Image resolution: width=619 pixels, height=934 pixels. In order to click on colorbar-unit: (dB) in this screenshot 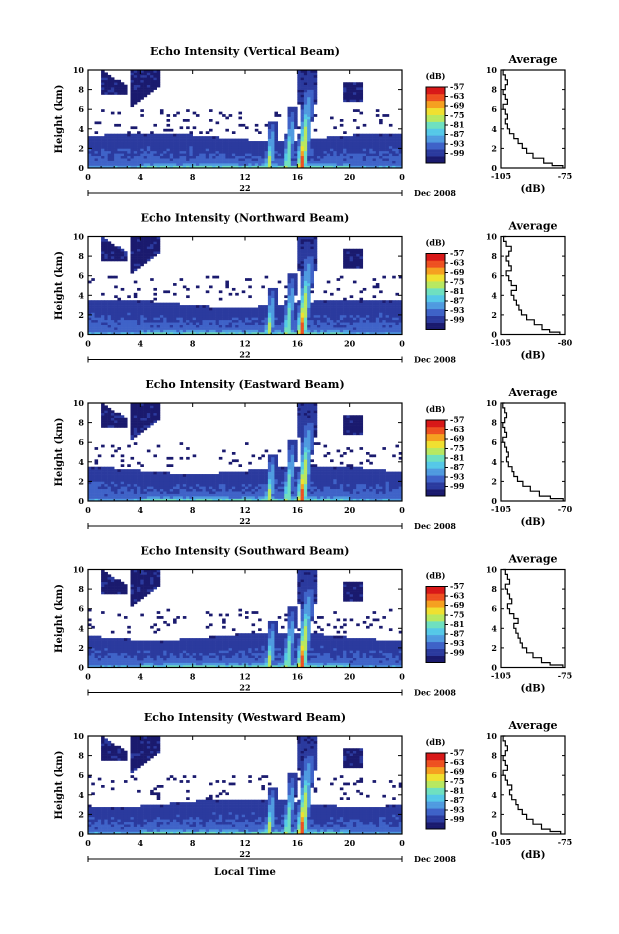, I will do `click(436, 243)`.